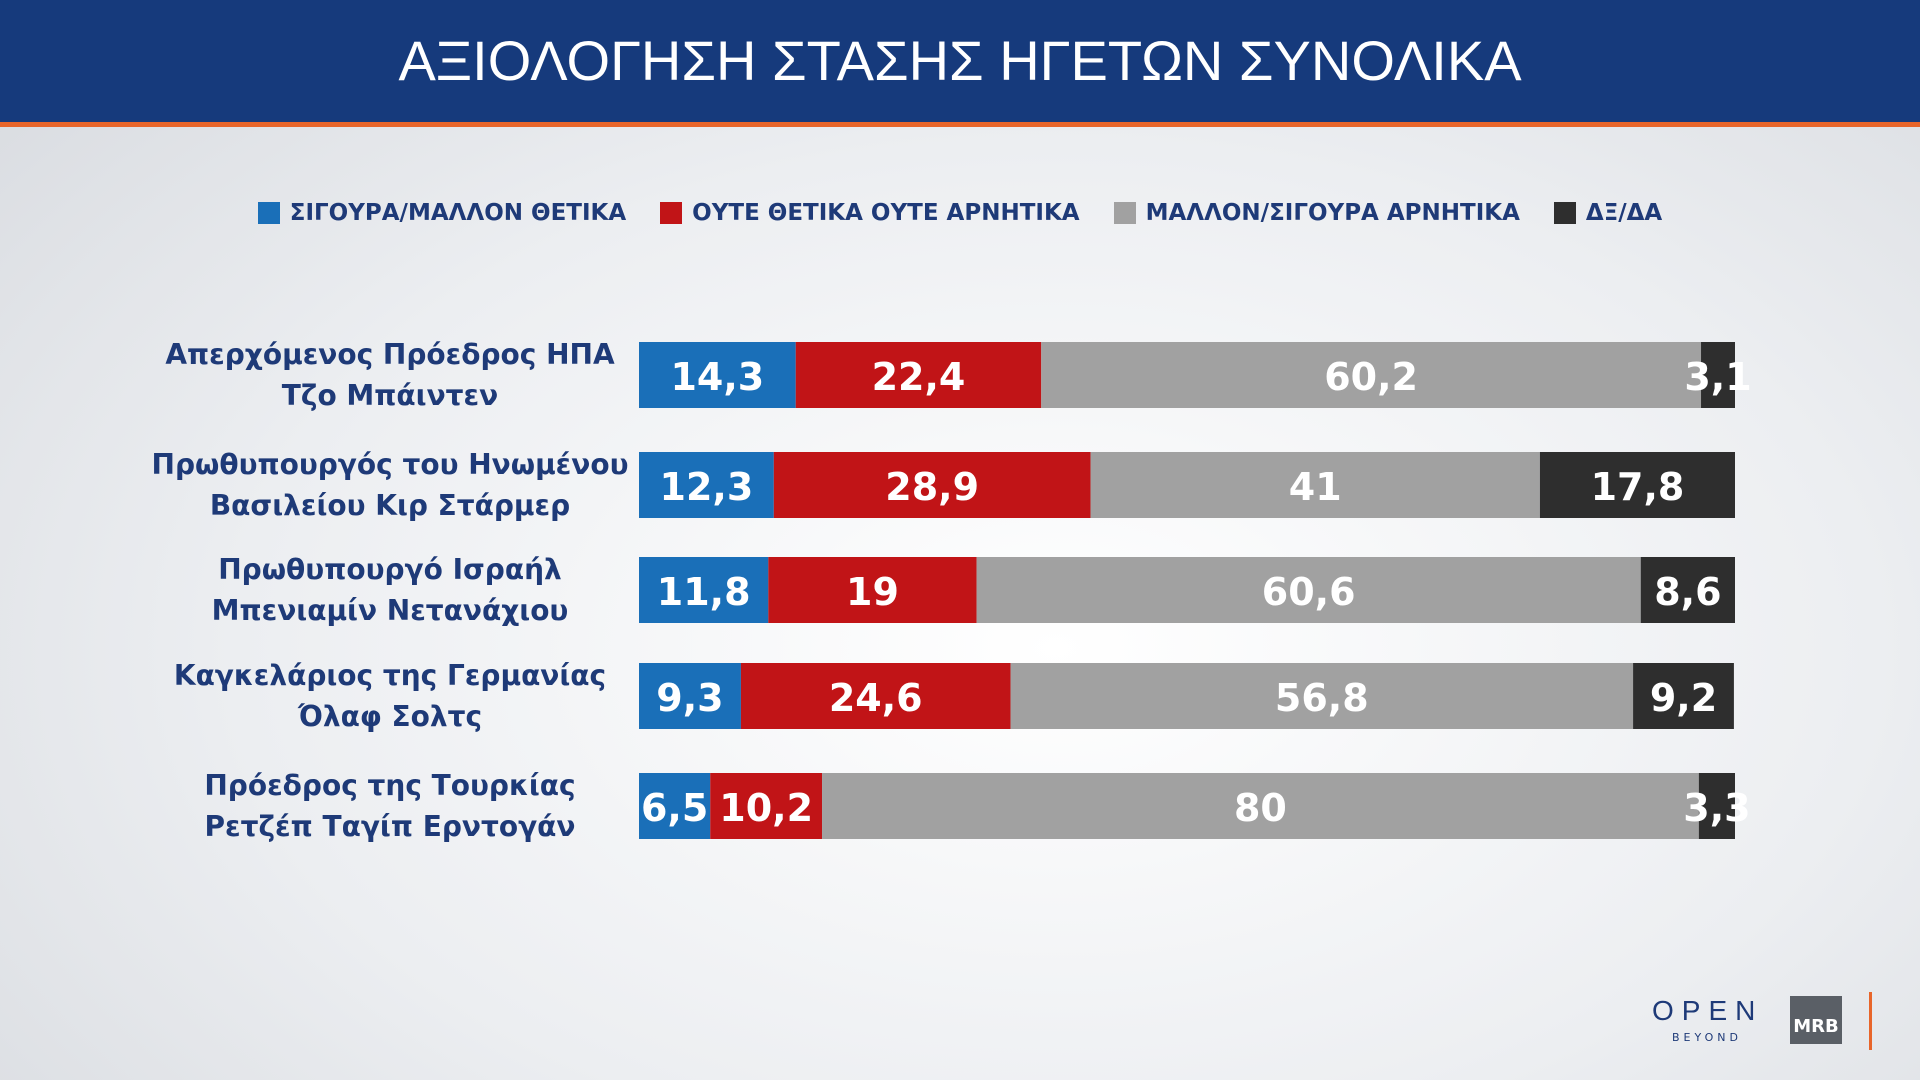 This screenshot has width=1920, height=1080. I want to click on legend-label: ΜΑΛΛΟΝ/ΣΙΓΟΥΡΑ ΑΡΝΗΤΙΚΑ, so click(1332, 213).